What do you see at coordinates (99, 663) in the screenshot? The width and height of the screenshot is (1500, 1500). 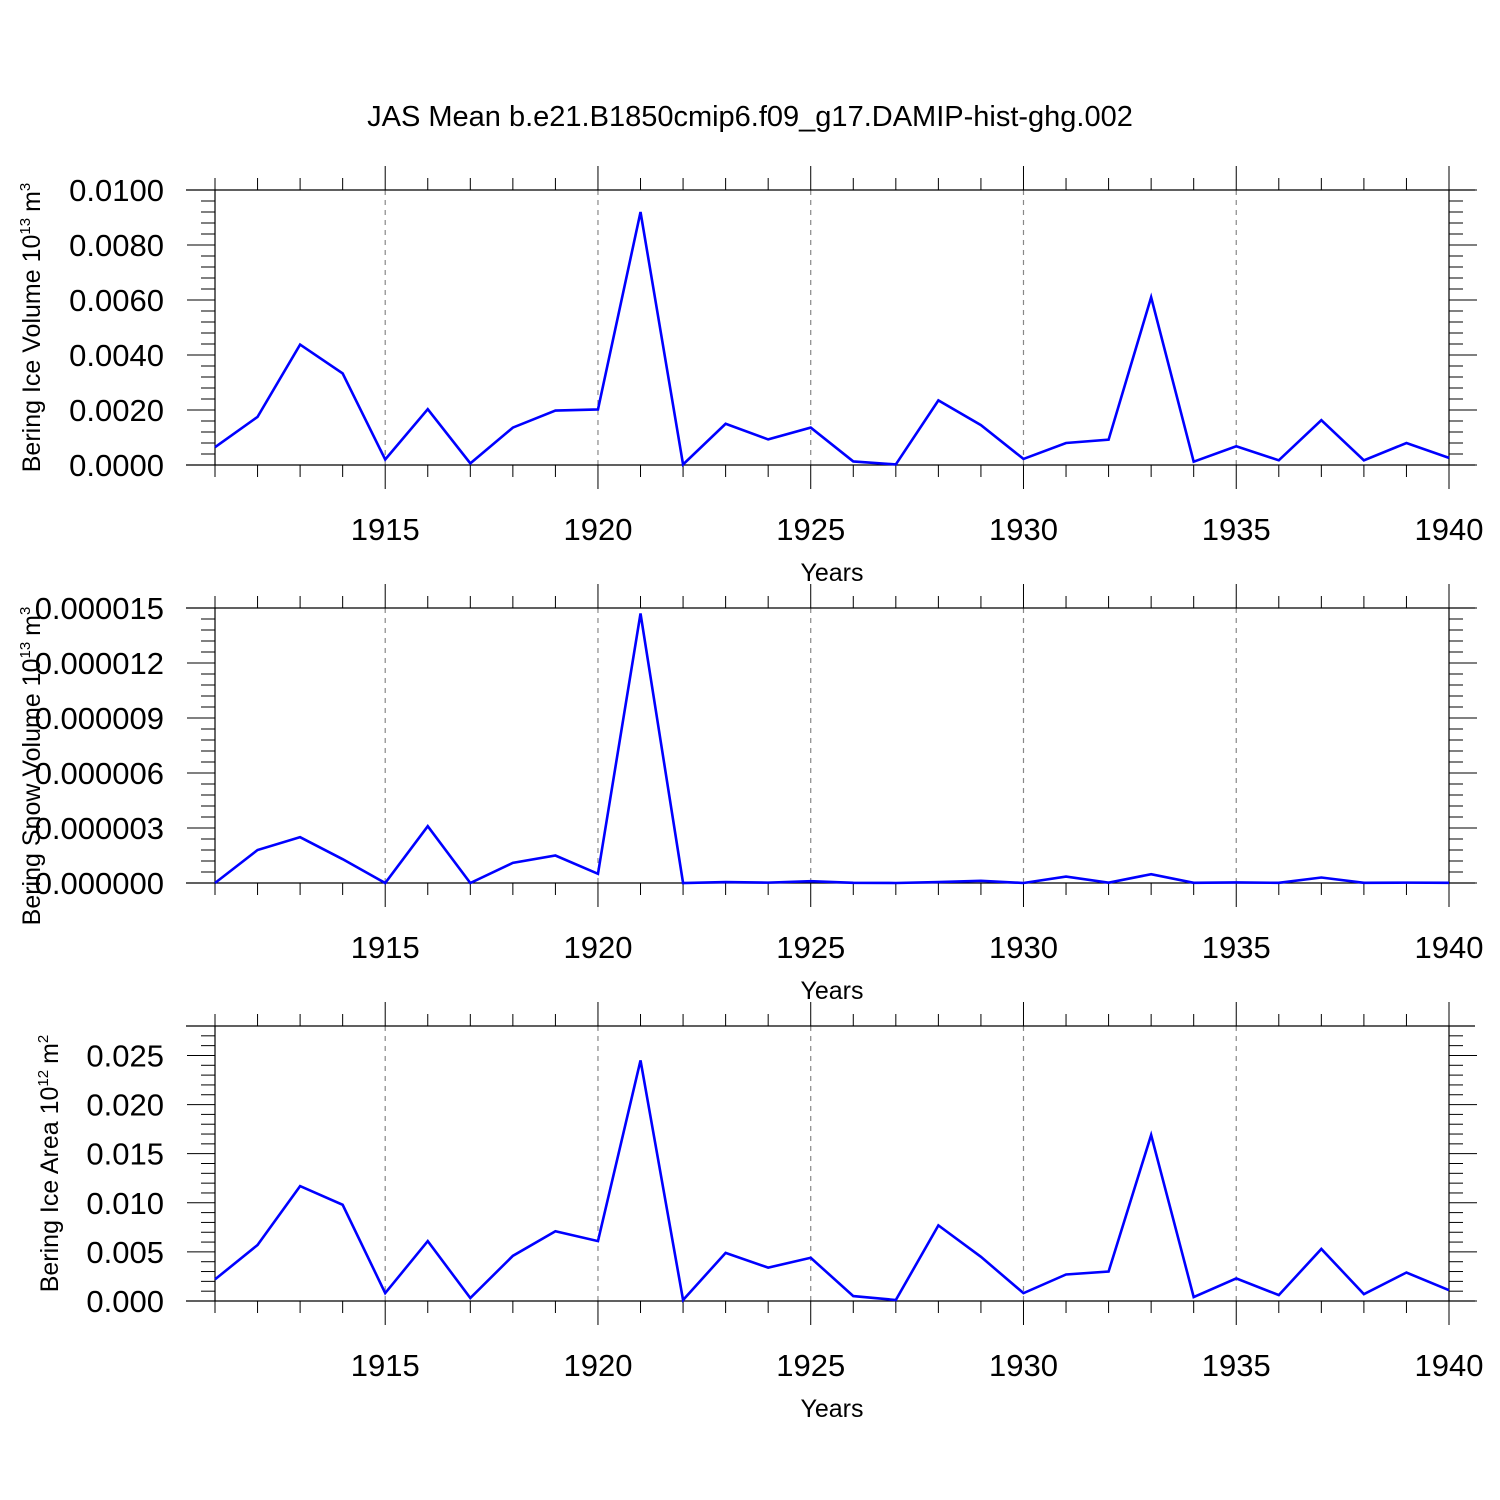 I see `y-tick-label: 0.000012` at bounding box center [99, 663].